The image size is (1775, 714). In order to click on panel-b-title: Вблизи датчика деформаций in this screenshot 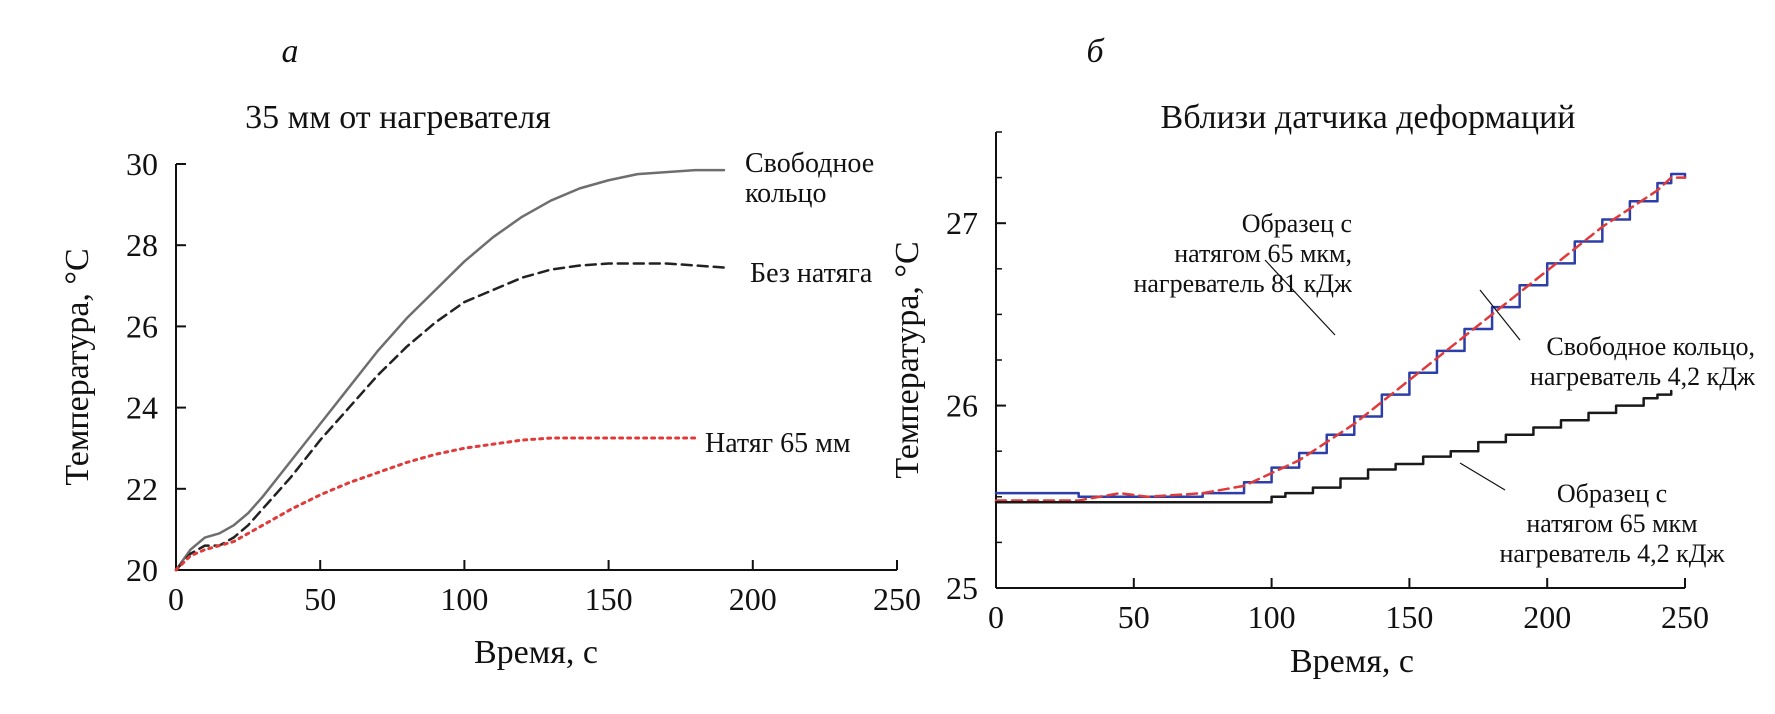, I will do `click(1368, 117)`.